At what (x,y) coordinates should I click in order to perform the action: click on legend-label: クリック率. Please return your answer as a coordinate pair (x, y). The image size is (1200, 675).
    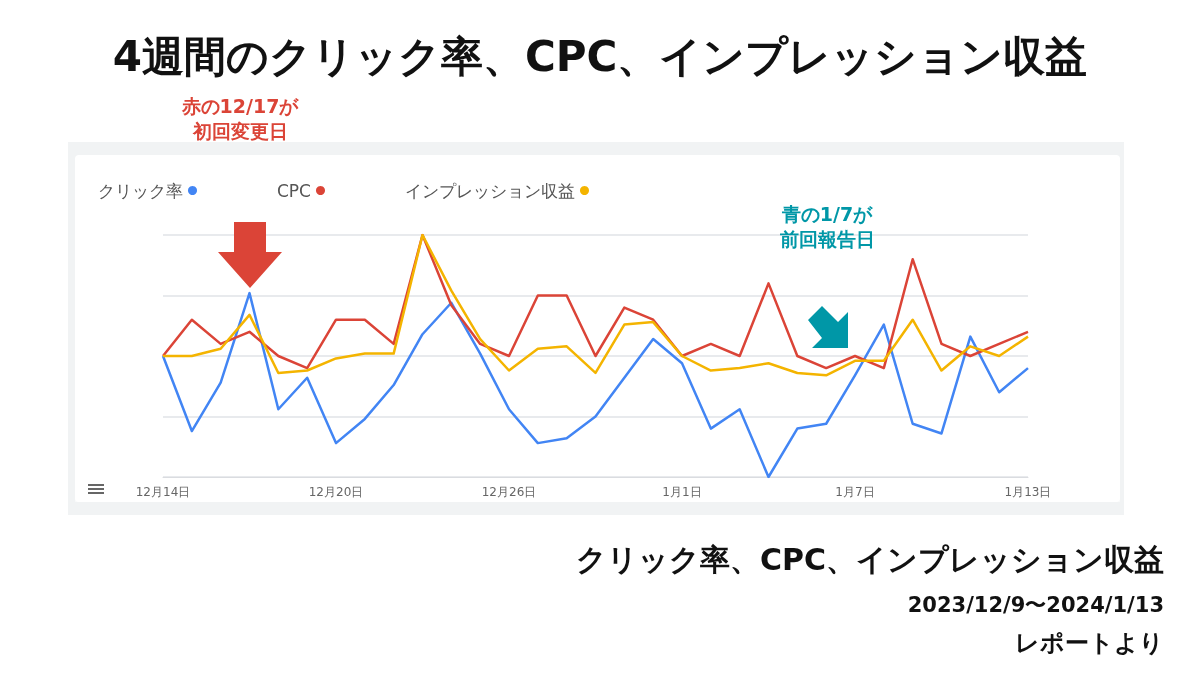
    Looking at the image, I should click on (140, 190).